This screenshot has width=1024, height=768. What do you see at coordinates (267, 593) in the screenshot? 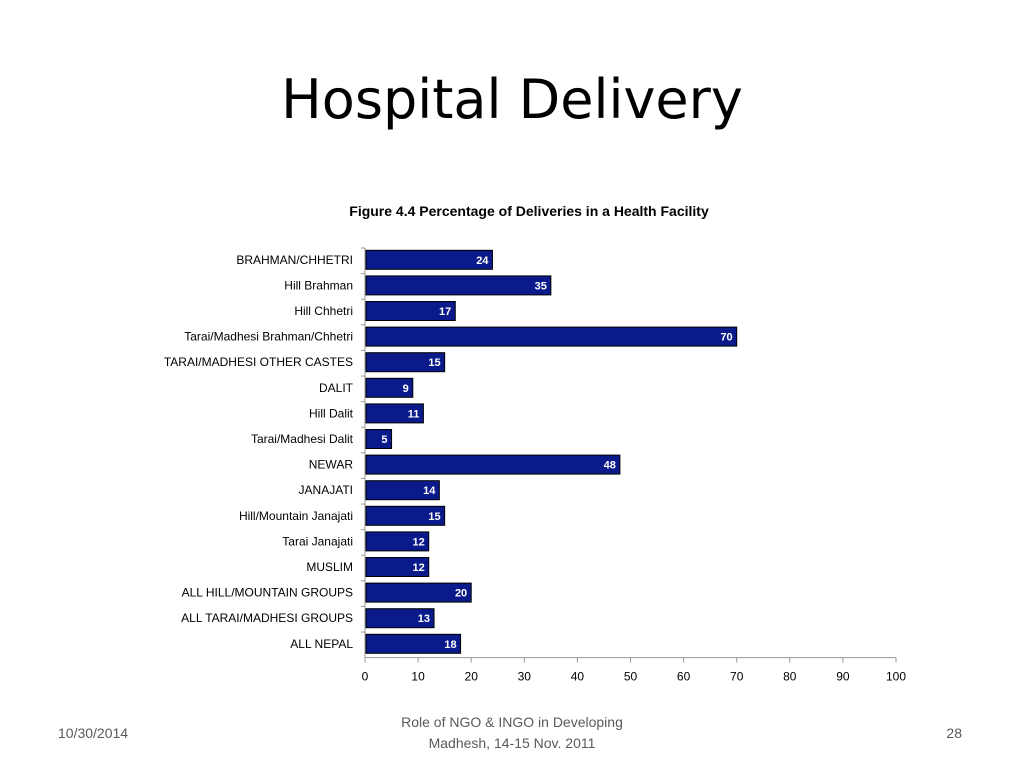
I see `category-label-13: ALL HILL/MOUNTAIN GROUPS` at bounding box center [267, 593].